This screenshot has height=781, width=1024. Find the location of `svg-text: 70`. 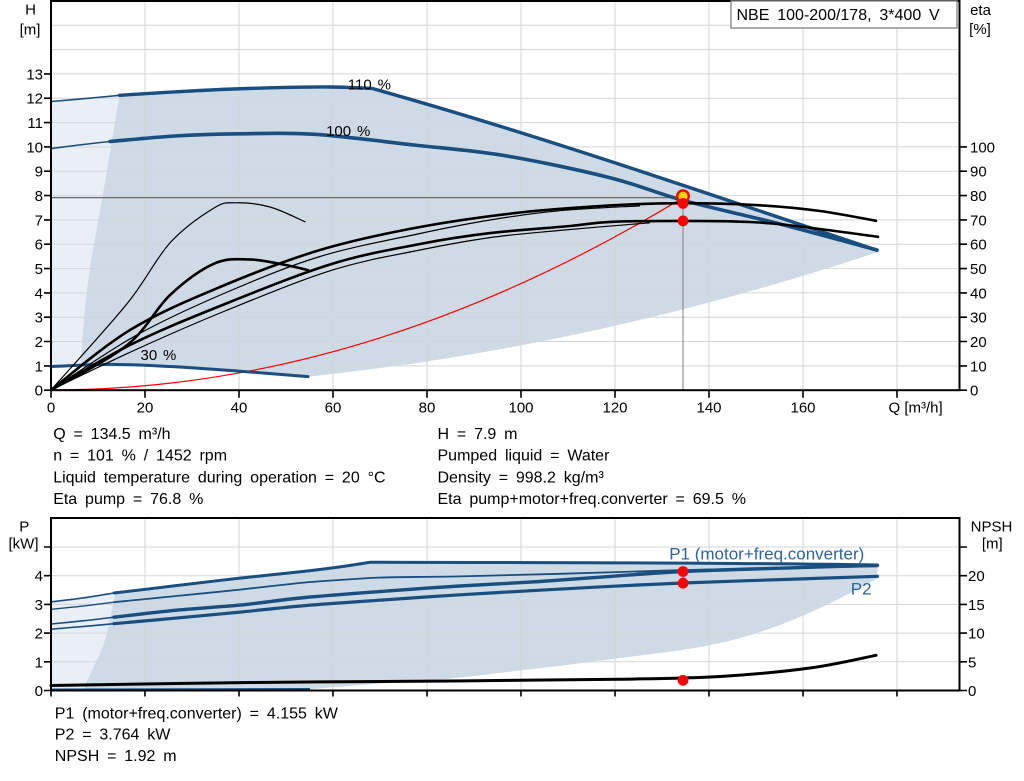

svg-text: 70 is located at coordinates (978, 220).